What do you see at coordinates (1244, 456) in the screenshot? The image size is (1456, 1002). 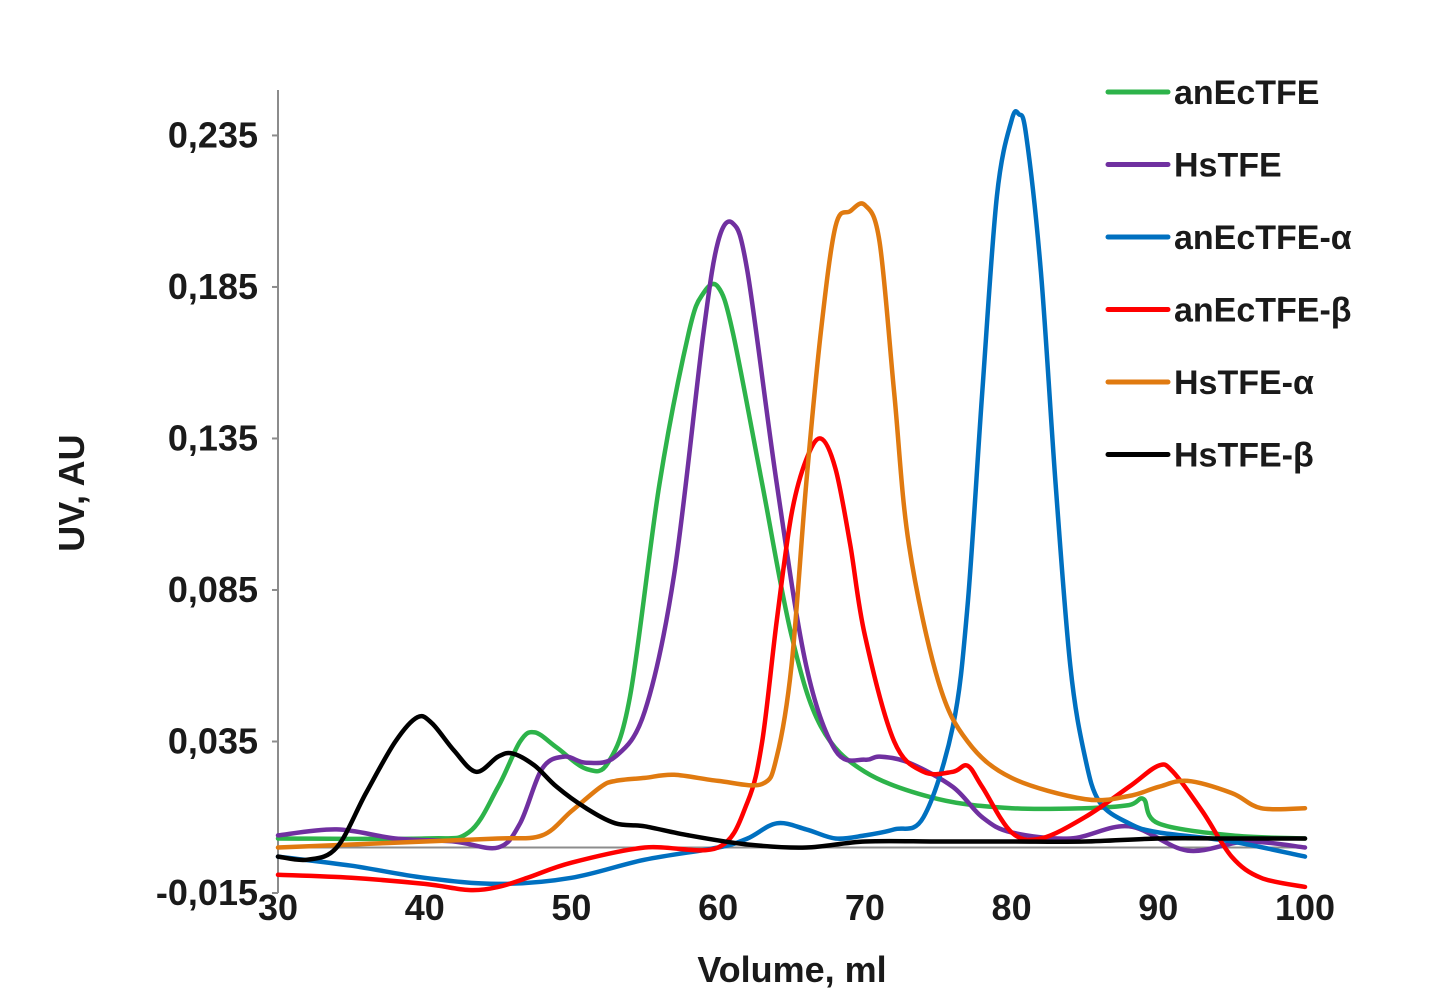 I see `legend-label: HsTFE-β` at bounding box center [1244, 456].